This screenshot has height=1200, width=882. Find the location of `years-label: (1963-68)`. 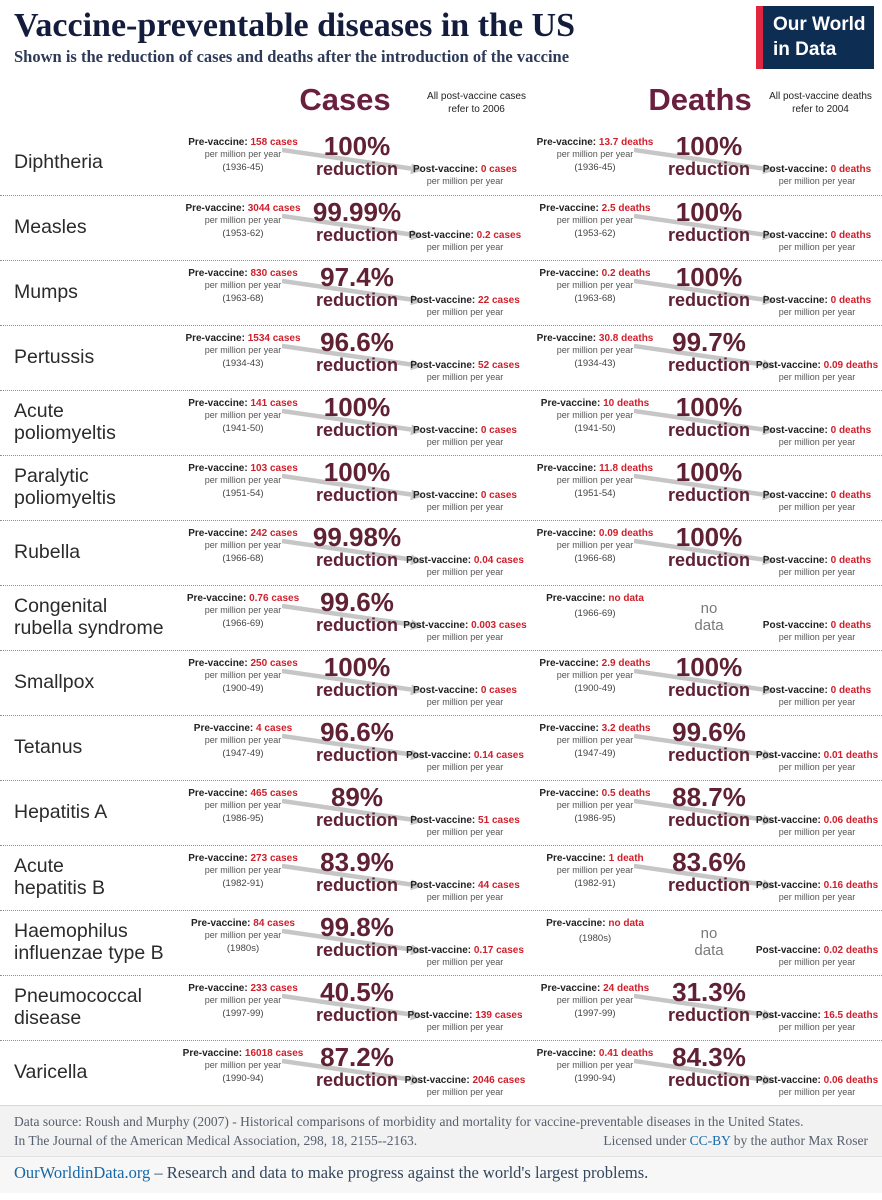

years-label: (1963-68) is located at coordinates (595, 299).